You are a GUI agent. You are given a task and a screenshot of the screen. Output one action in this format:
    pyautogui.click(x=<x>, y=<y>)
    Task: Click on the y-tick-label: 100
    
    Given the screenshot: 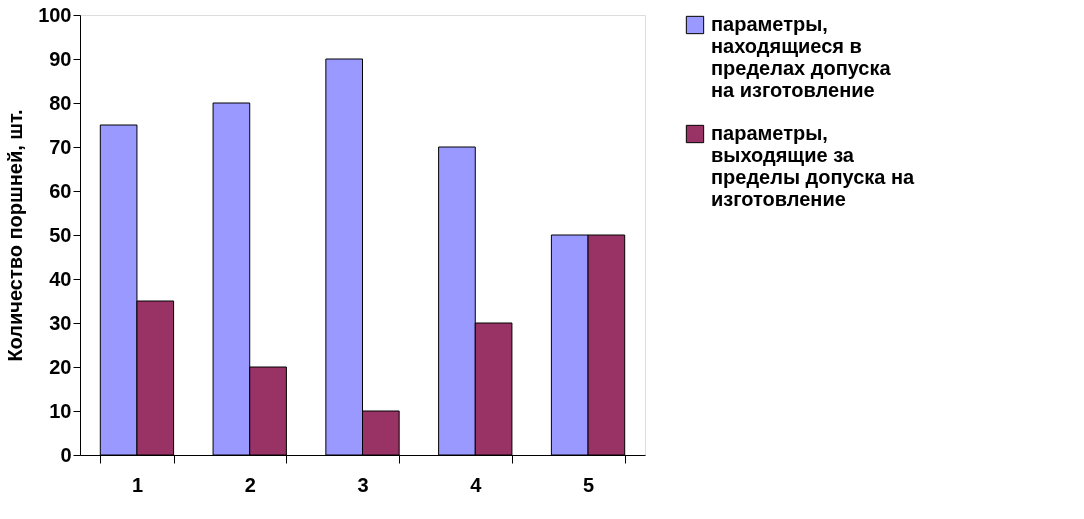 What is the action you would take?
    pyautogui.click(x=55, y=14)
    